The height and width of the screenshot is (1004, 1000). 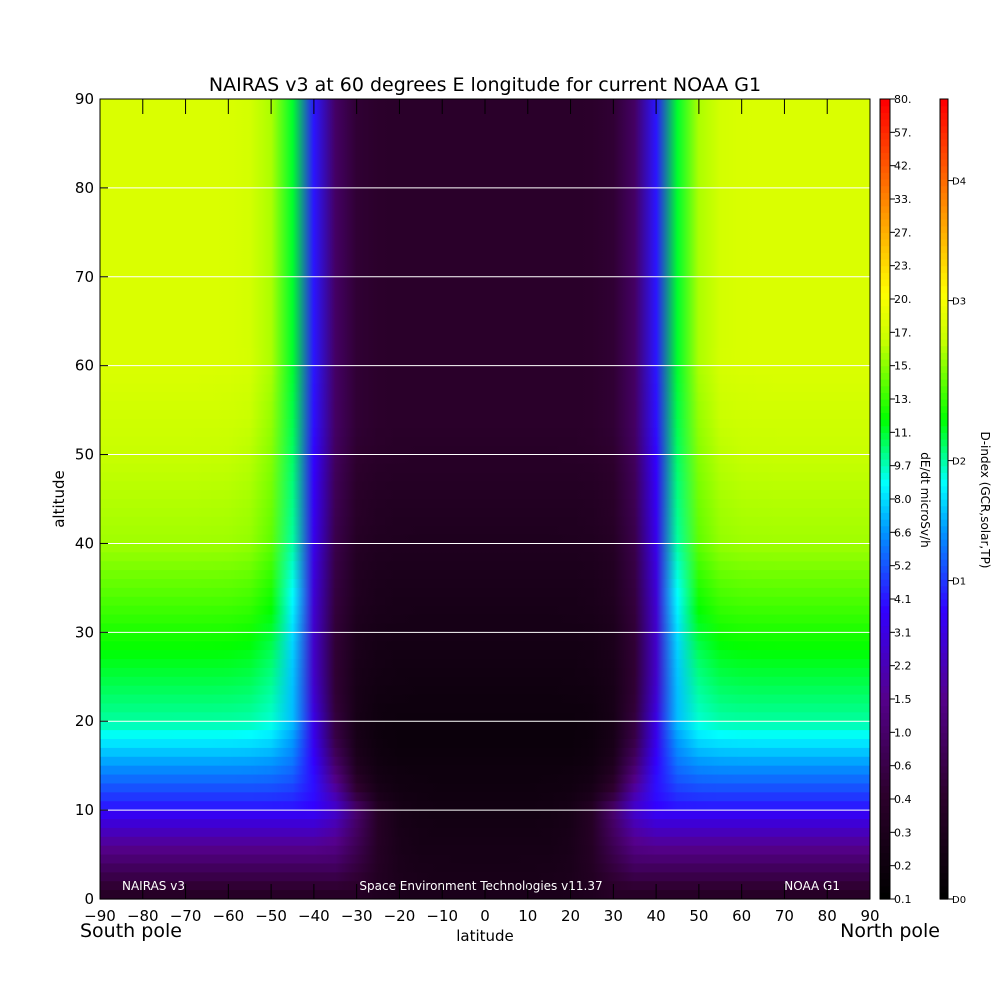 I want to click on colorbar-tick-label: 42., so click(x=903, y=166).